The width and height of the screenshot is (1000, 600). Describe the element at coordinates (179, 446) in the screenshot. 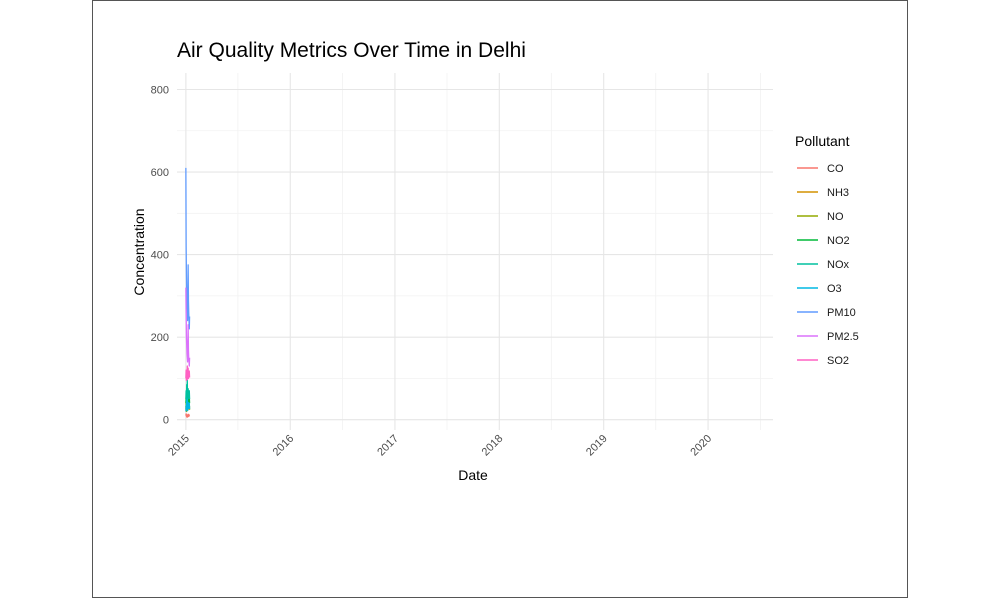

I see `x-tick-label: 2015` at that location.